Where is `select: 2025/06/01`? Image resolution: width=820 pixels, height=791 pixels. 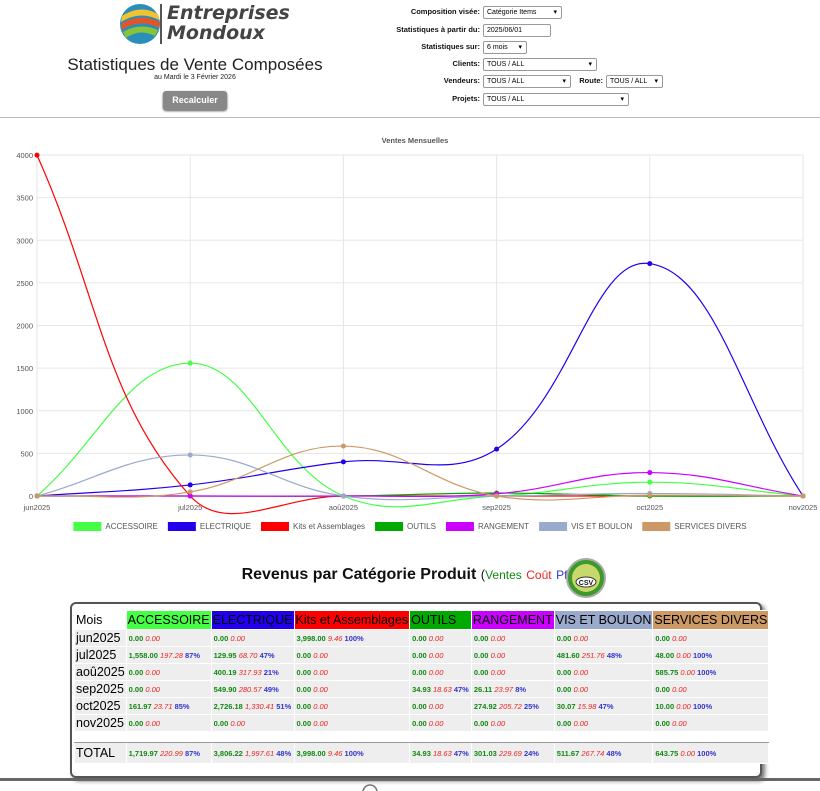
select: 2025/06/01 is located at coordinates (517, 30).